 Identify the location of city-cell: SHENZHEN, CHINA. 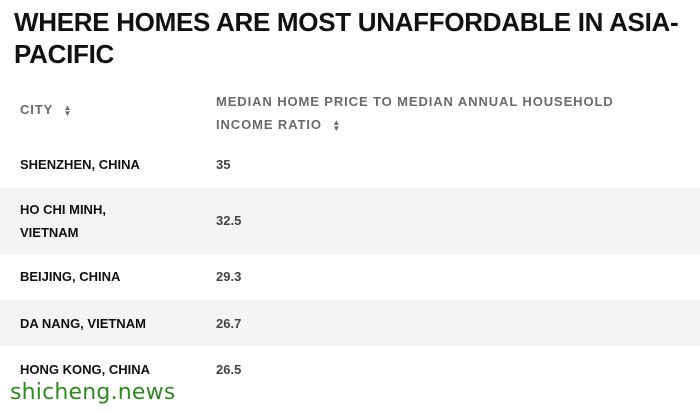
(105, 164).